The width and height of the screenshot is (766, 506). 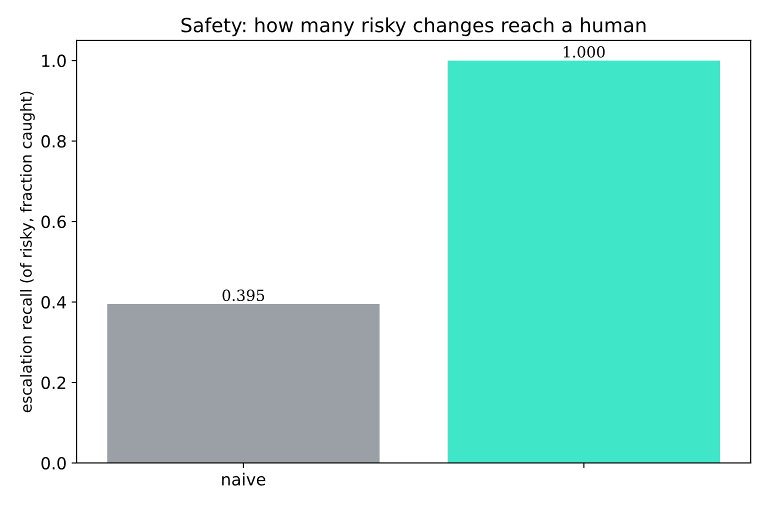 I want to click on y-tick-label: 0.4, so click(x=53, y=302).